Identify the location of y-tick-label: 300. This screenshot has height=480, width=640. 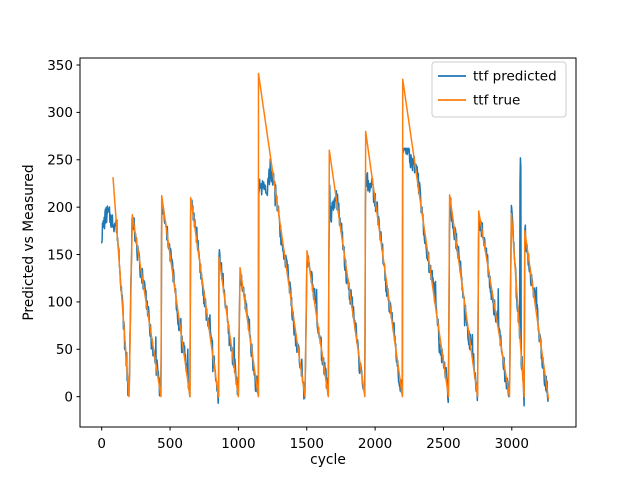
(60, 113).